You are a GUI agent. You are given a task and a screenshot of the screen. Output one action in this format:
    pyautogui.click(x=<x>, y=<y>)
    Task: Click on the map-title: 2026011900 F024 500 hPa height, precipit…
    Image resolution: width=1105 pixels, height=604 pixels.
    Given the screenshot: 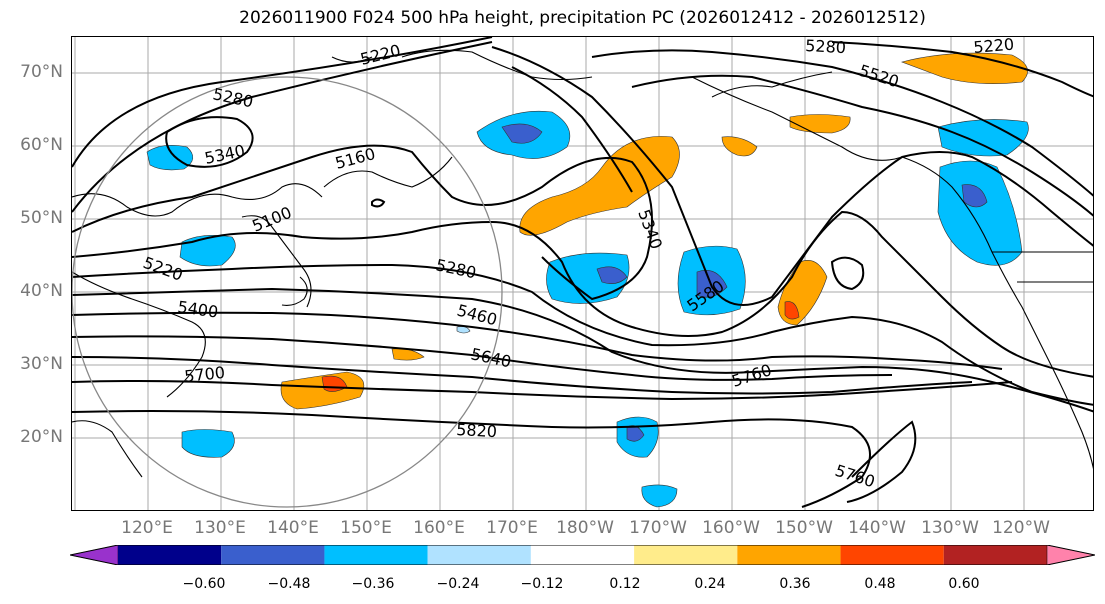 What is the action you would take?
    pyautogui.click(x=582, y=18)
    